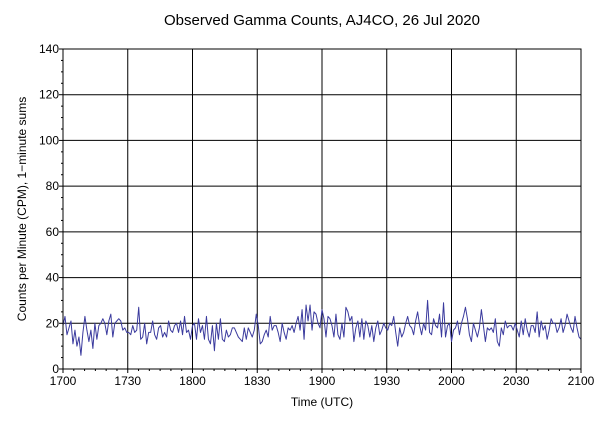 This screenshot has width=600, height=428. What do you see at coordinates (49, 95) in the screenshot?
I see `y-tick-label: 120` at bounding box center [49, 95].